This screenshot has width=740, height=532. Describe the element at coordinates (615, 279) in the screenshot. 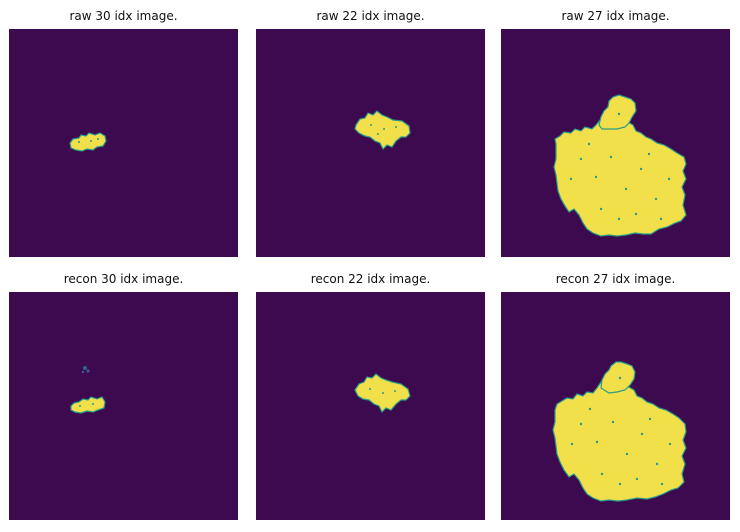

I see `panel-title: recon 27 idx image.` at that location.